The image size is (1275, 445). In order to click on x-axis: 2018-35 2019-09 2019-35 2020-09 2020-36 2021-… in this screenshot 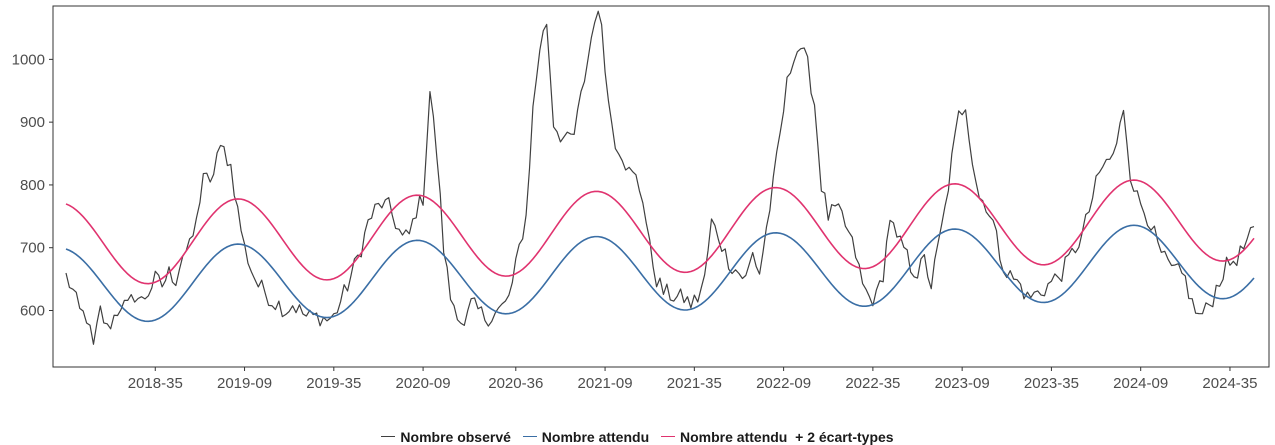, I will do `click(692, 379)`.